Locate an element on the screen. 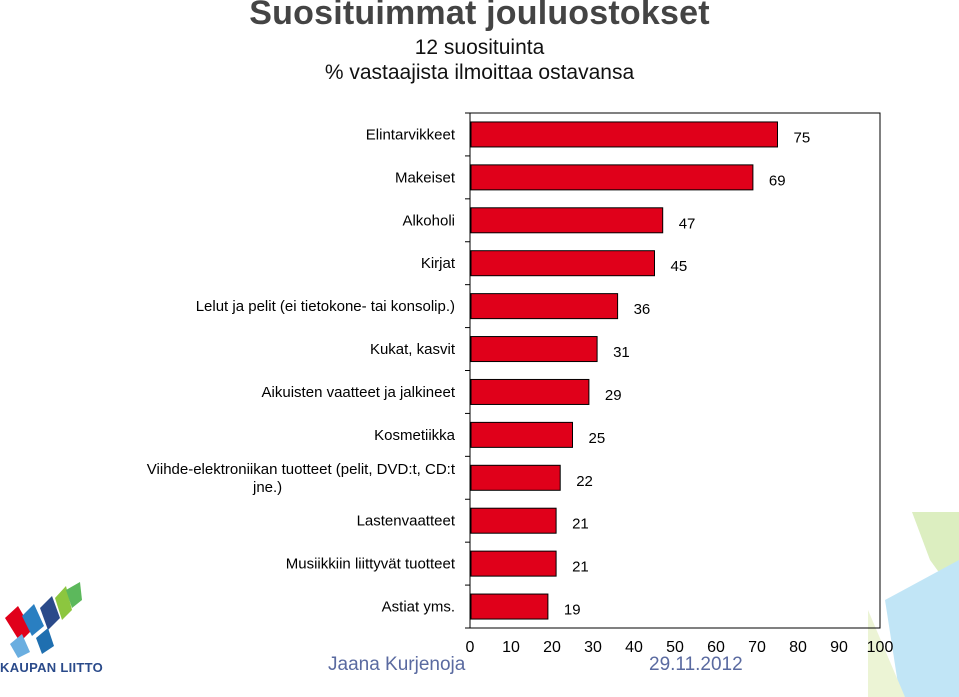 The height and width of the screenshot is (697, 959). data-label: 36 is located at coordinates (642, 309).